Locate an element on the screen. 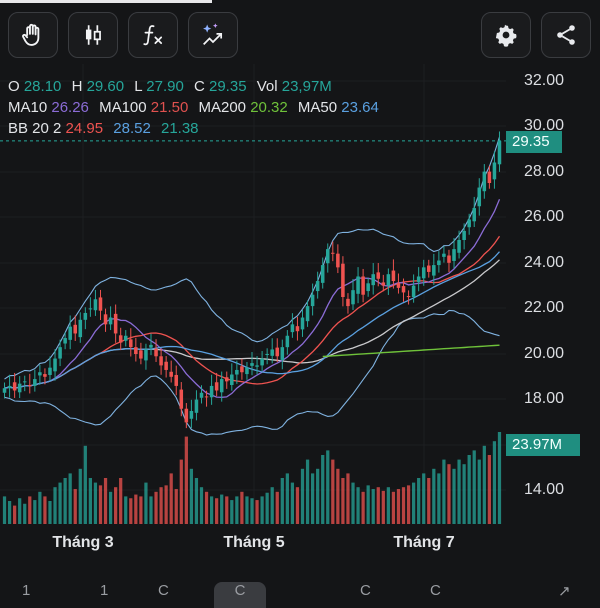 The image size is (600, 608). volume-label: Vol is located at coordinates (267, 86).